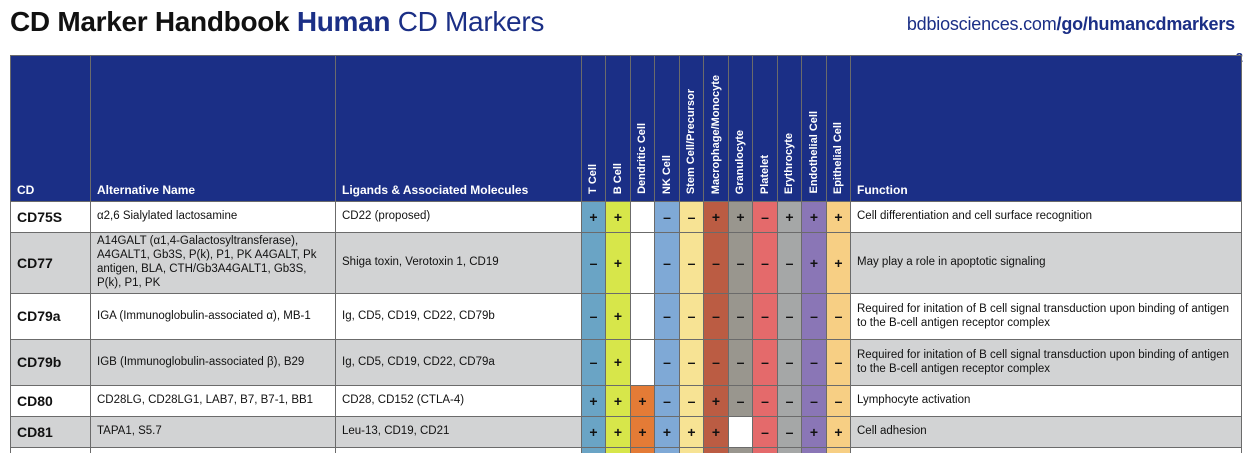 The image size is (1243, 453). Describe the element at coordinates (458, 432) in the screenshot. I see `ligands: Leu-13, CD19, CD21` at that location.